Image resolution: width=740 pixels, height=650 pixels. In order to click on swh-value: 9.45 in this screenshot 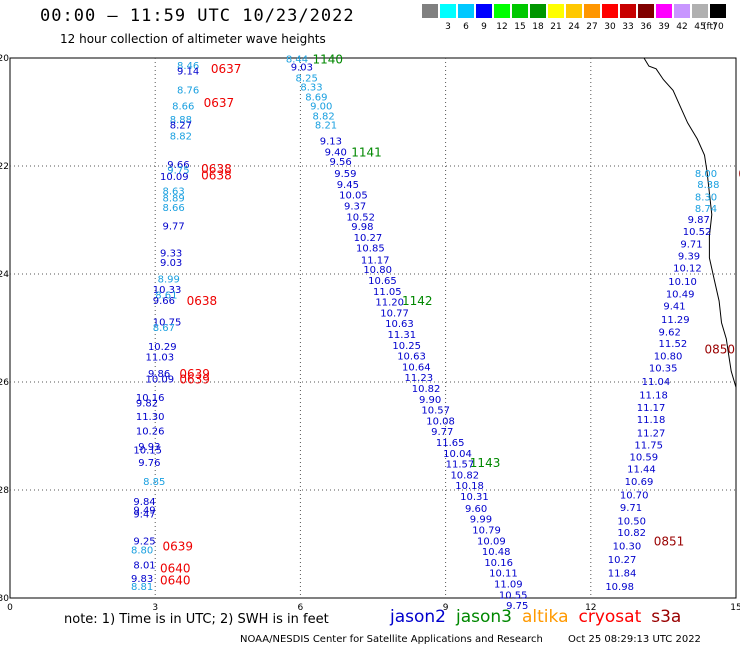, I will do `click(348, 185)`.